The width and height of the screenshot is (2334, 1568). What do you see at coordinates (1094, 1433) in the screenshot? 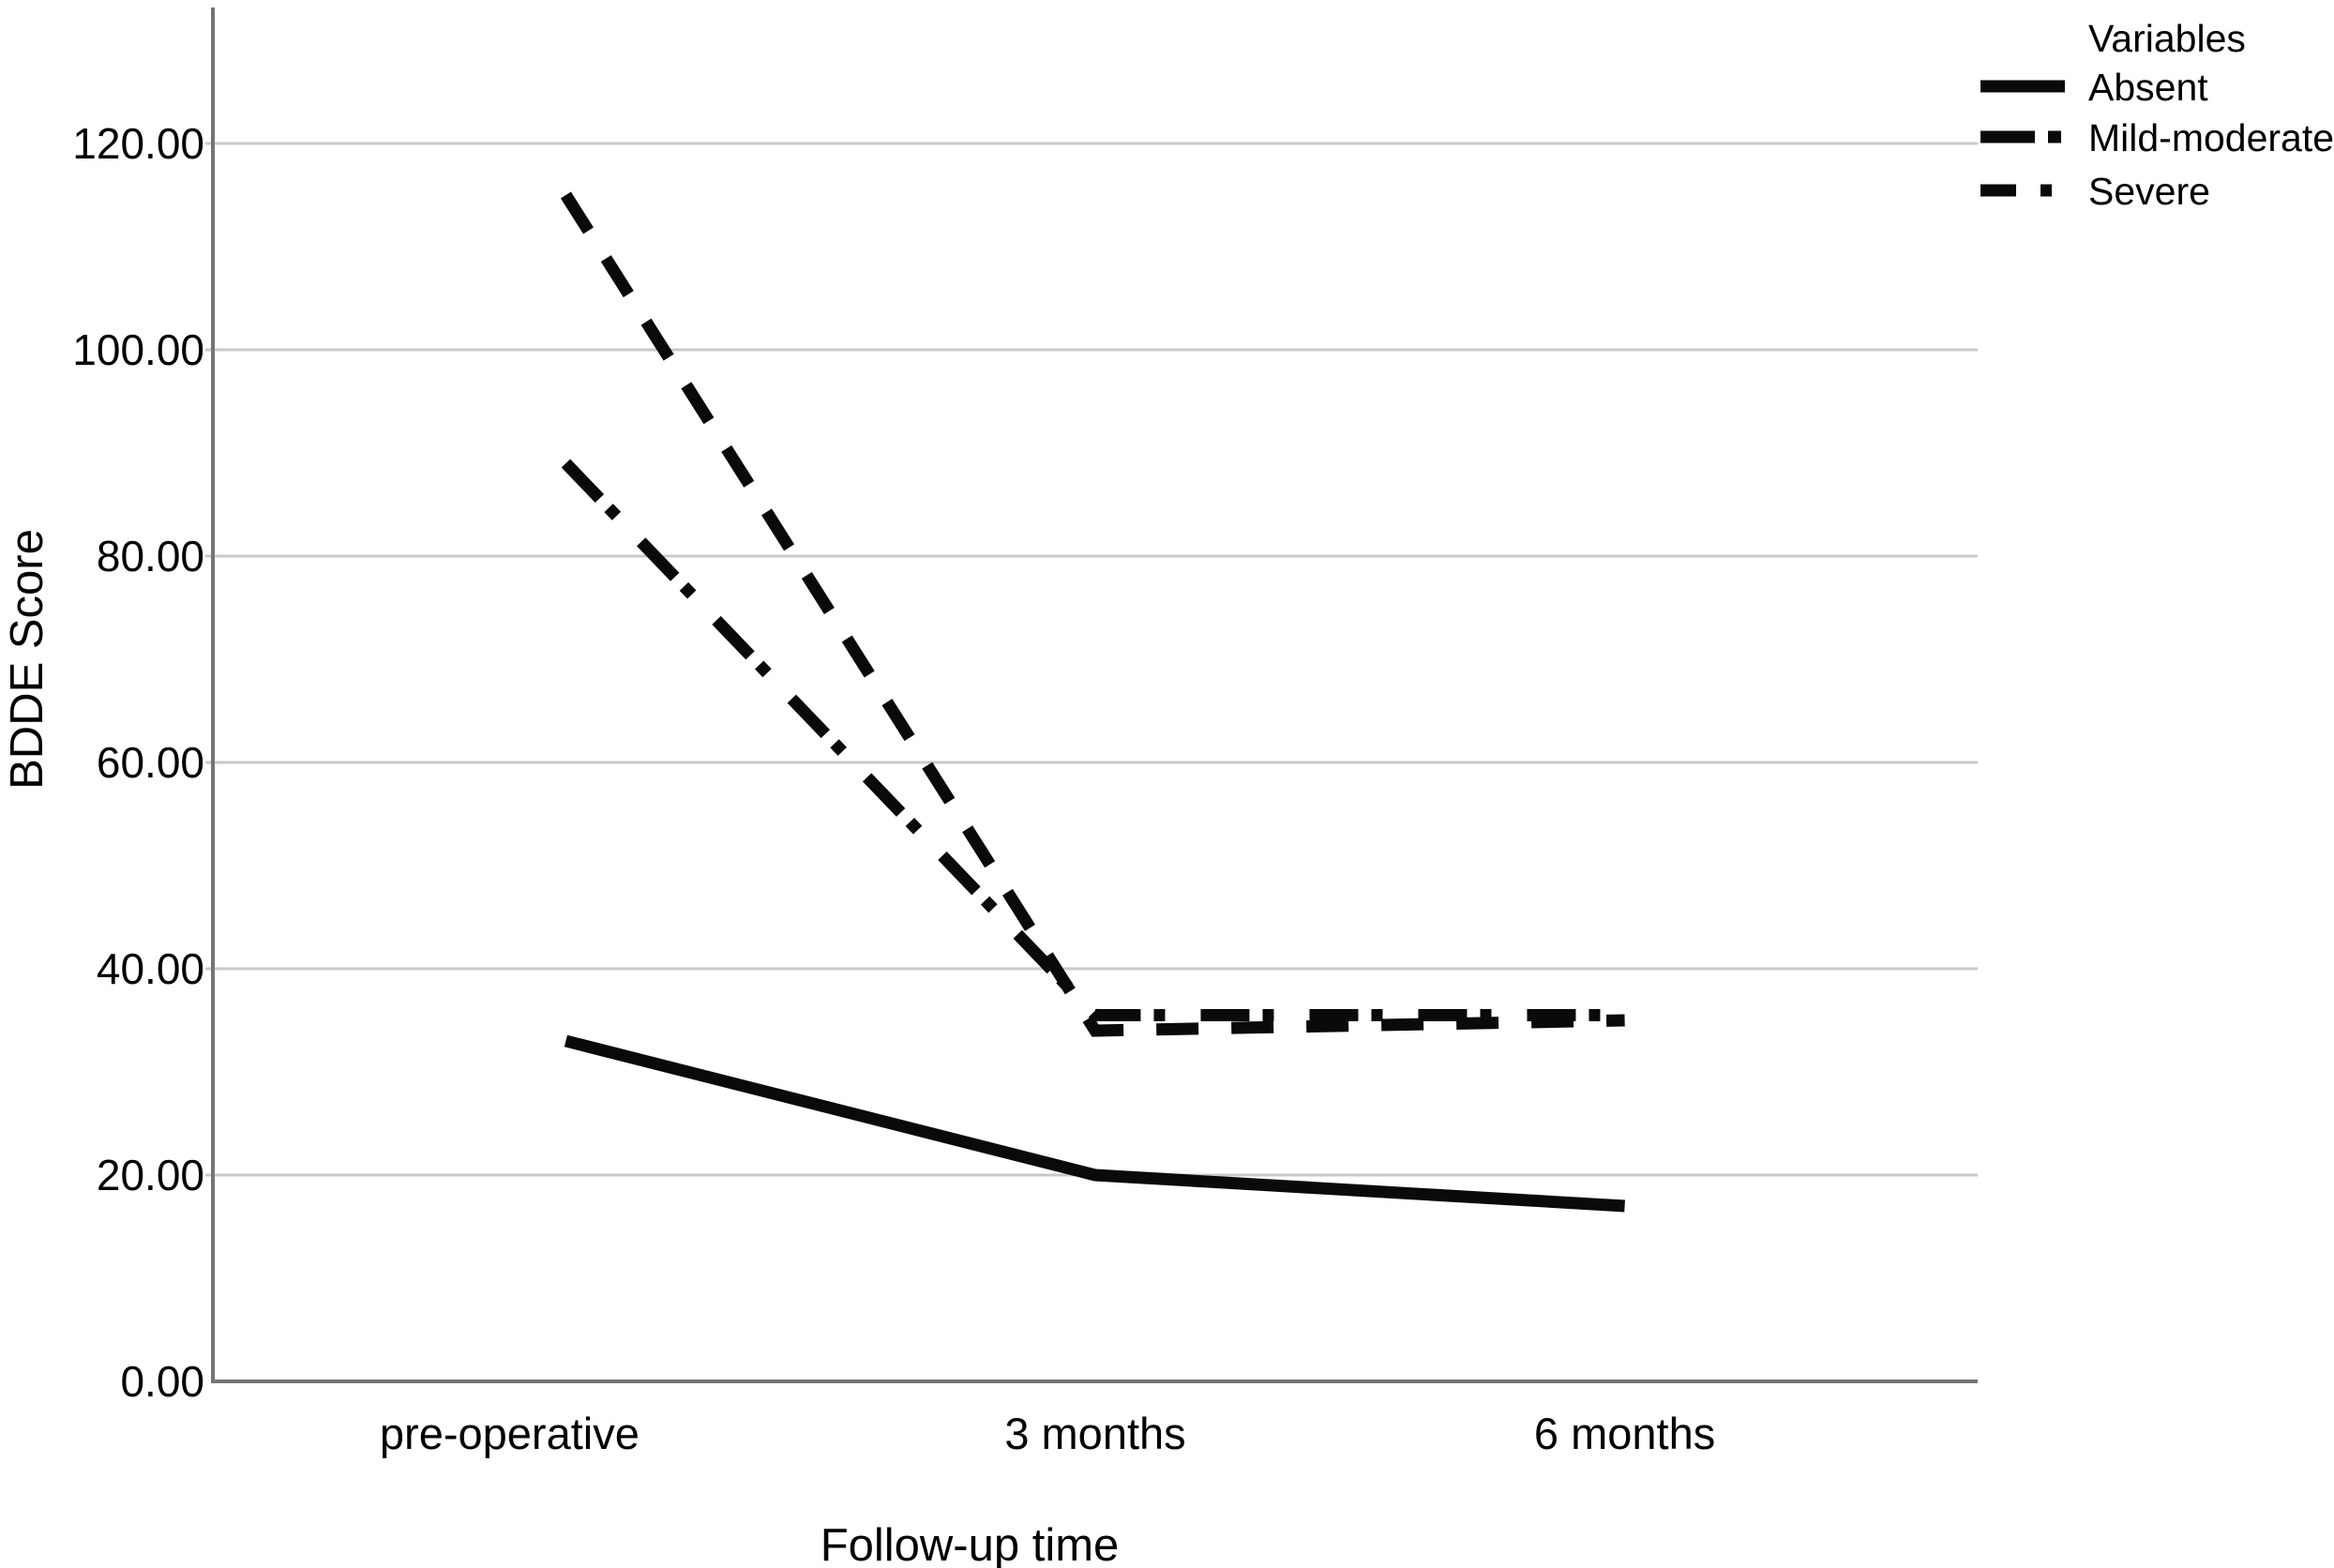
I see `x-tick-label-1: 3 months` at bounding box center [1094, 1433].